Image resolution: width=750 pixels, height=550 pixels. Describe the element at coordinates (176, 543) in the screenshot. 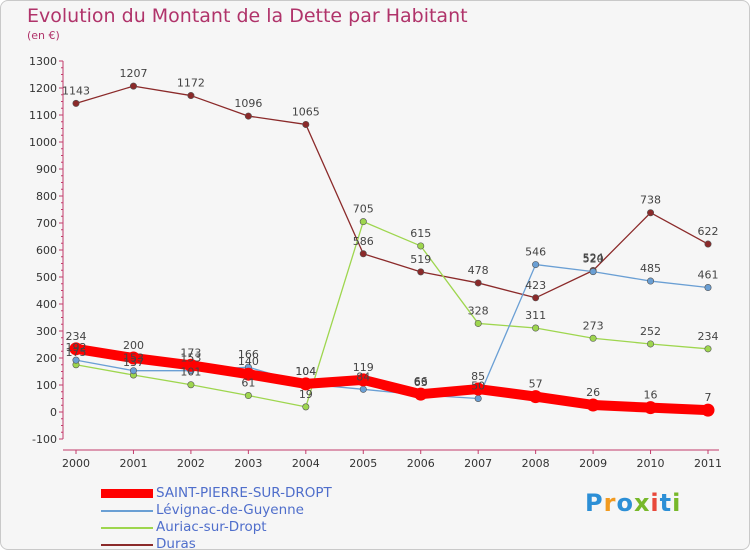

I see `legend-label: Duras` at that location.